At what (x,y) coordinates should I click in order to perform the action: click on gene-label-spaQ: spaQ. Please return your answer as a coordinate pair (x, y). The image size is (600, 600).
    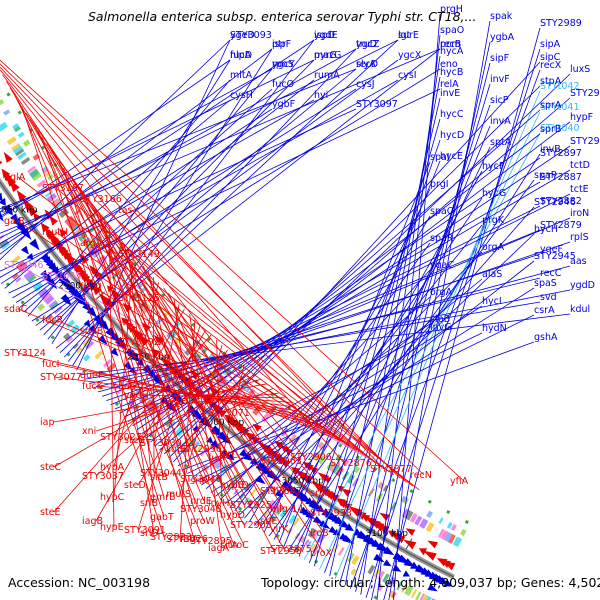
    Looking at the image, I should click on (442, 211).